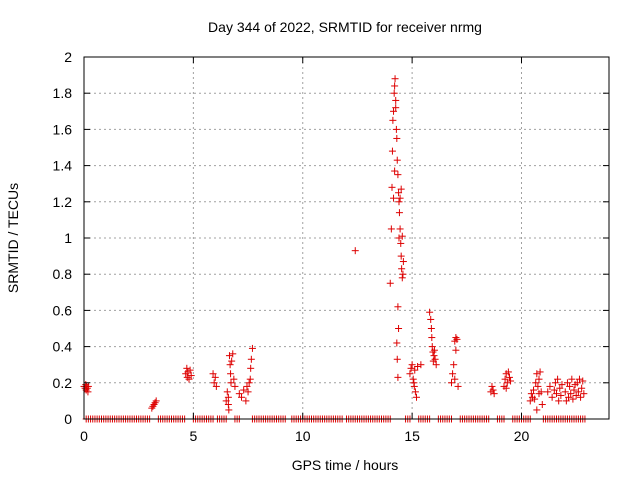 This screenshot has height=480, width=640. What do you see at coordinates (63, 166) in the screenshot?
I see `y-tick-label: 1.4` at bounding box center [63, 166].